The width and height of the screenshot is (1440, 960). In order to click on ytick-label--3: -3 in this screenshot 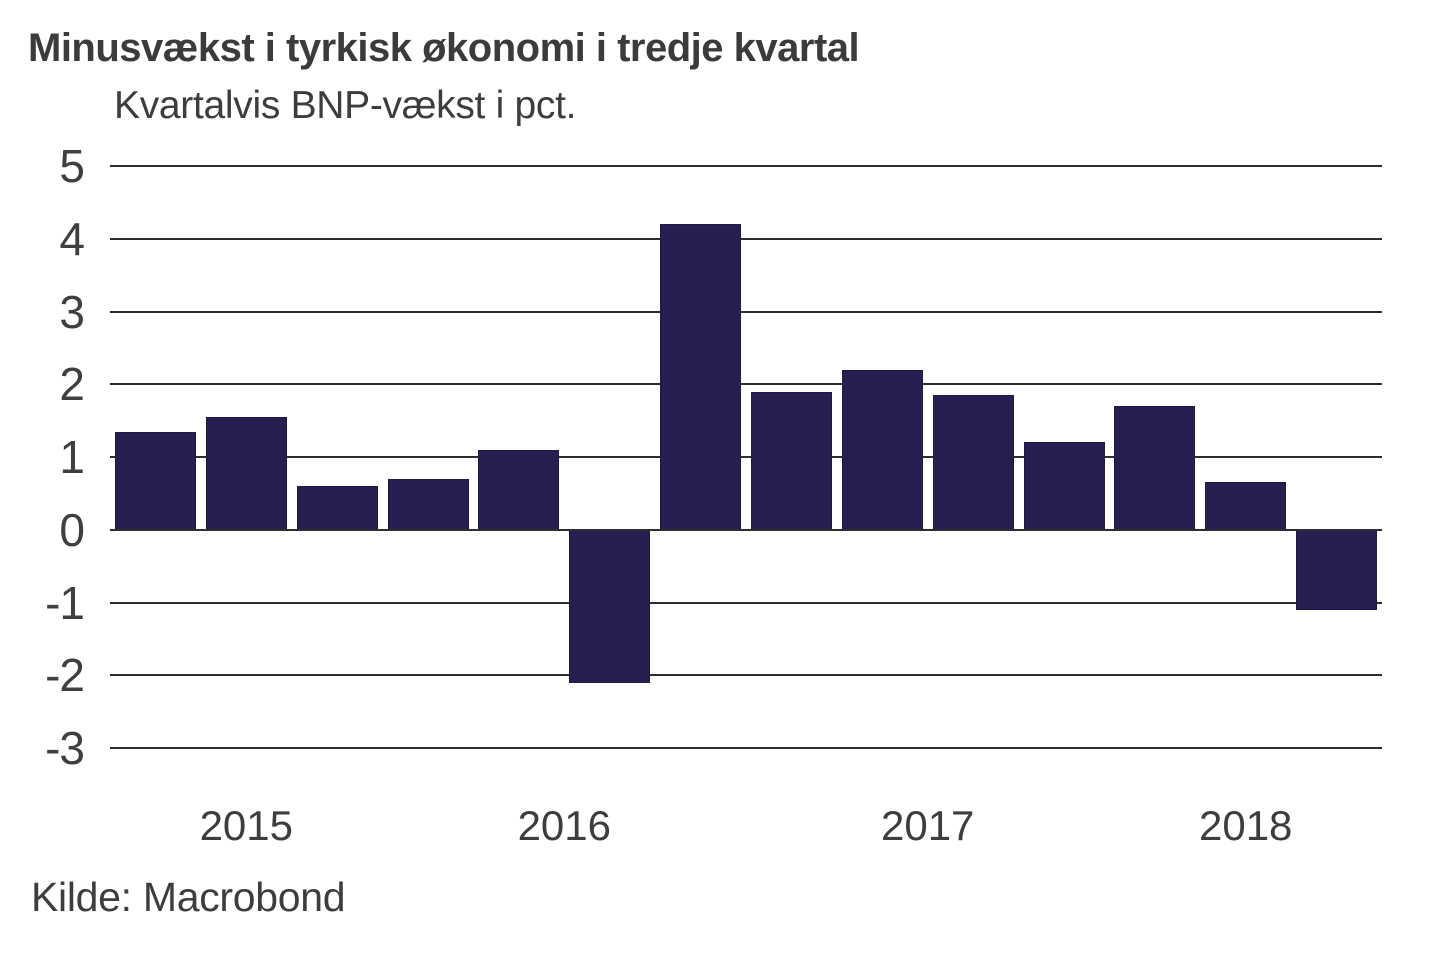, I will do `click(65, 748)`.